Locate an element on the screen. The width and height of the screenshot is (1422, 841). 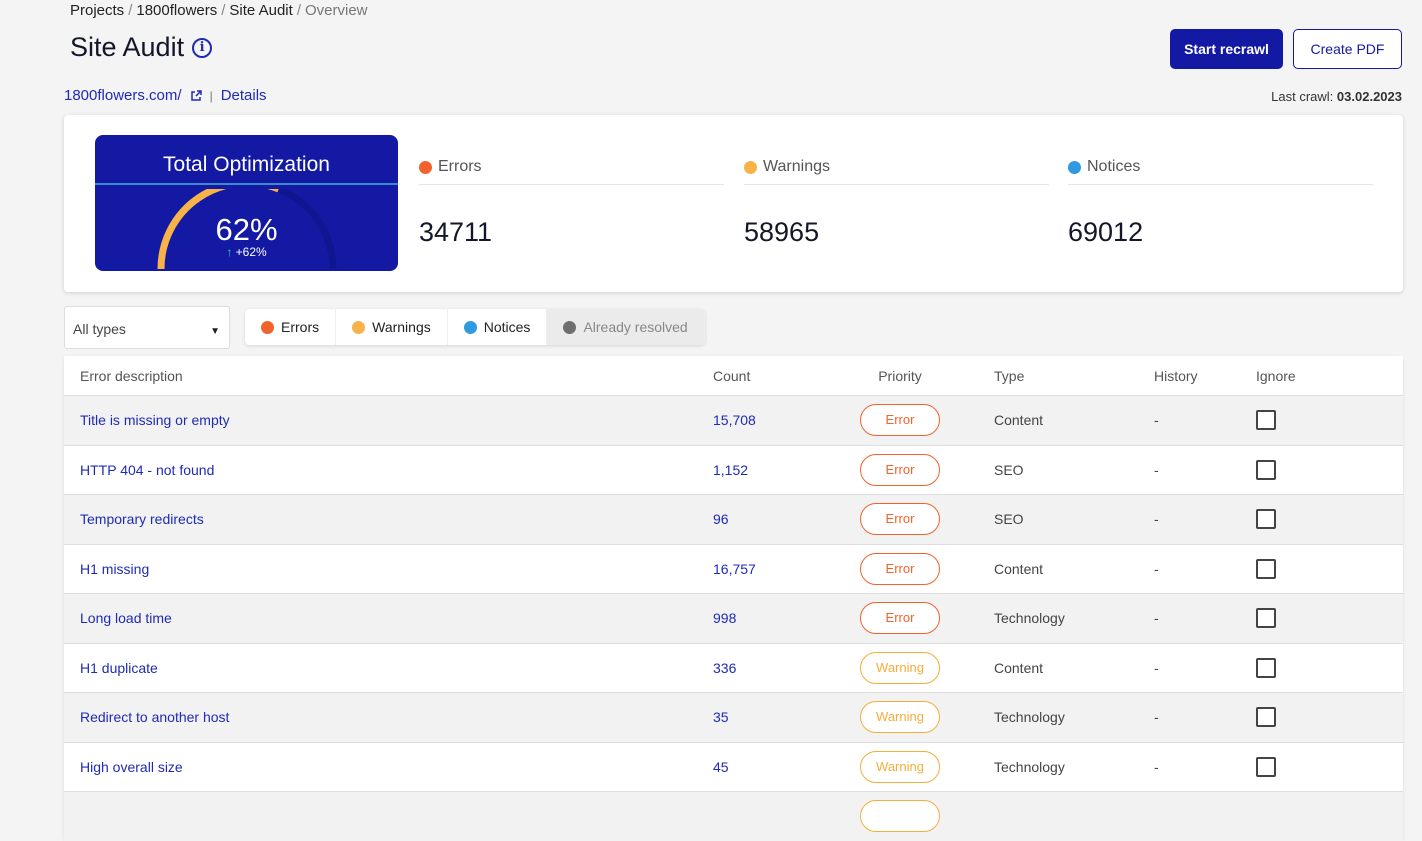
issue-count: 35 is located at coordinates (721, 717).